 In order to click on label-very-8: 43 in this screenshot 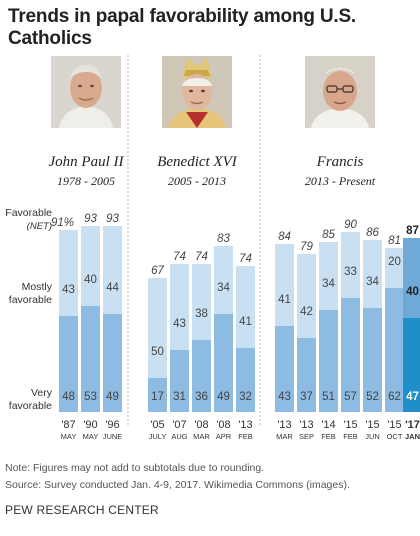, I will do `click(284, 397)`.